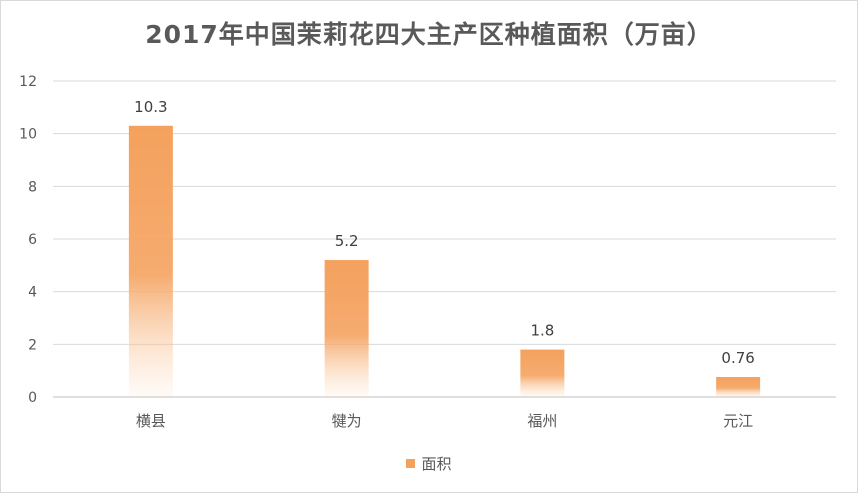 This screenshot has width=858, height=493. I want to click on x-tick-label: 犍为, so click(347, 421).